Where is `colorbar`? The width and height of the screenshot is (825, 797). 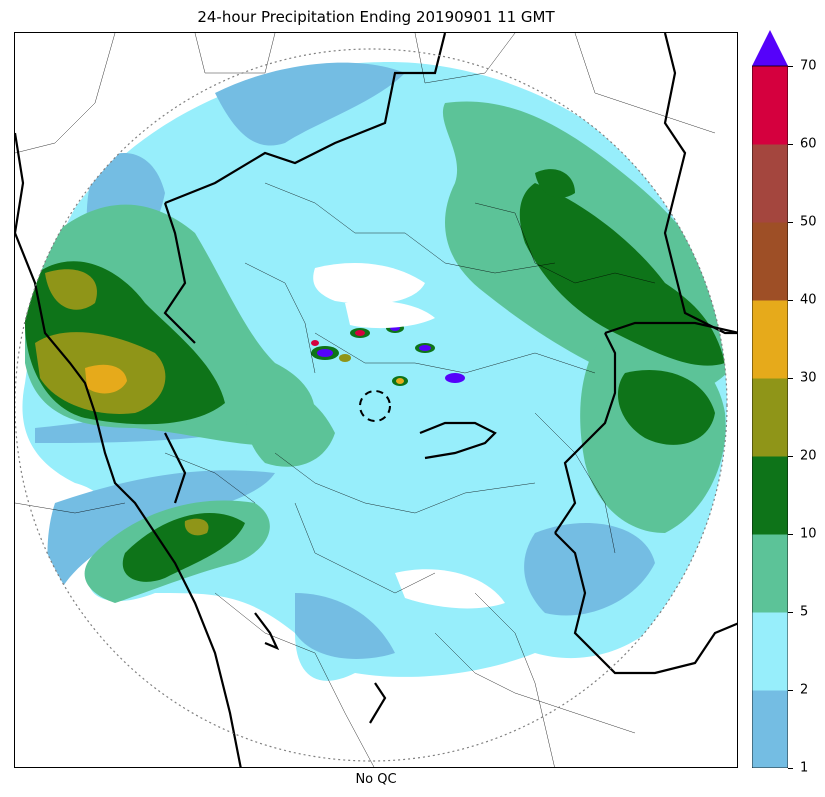 colorbar is located at coordinates (770, 399).